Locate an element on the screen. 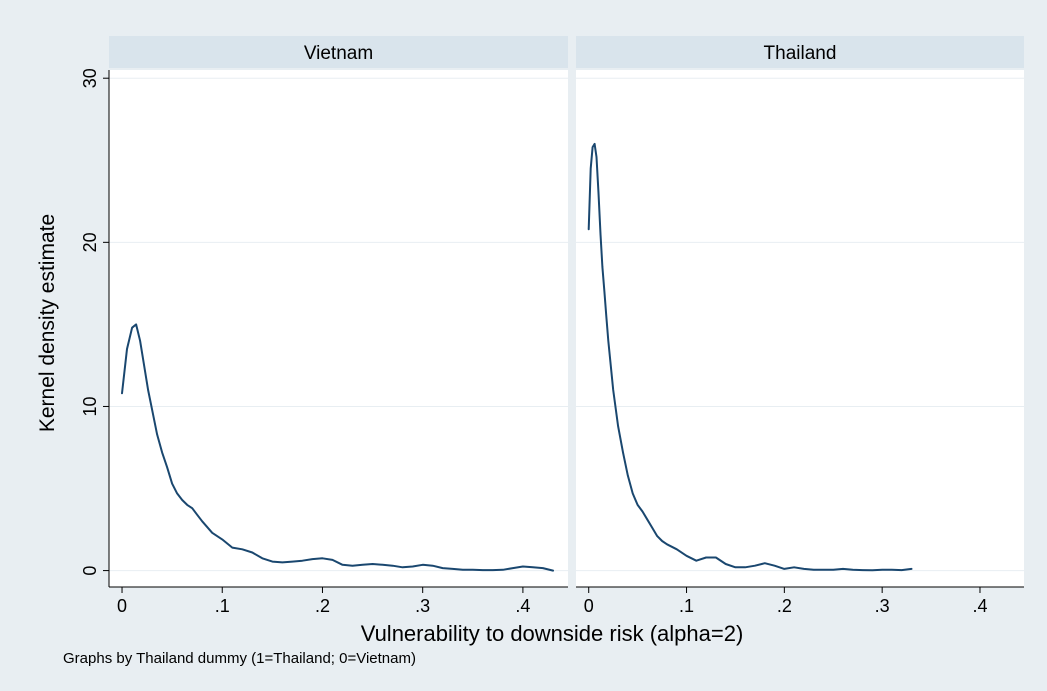  strip-vietnam is located at coordinates (338, 52).